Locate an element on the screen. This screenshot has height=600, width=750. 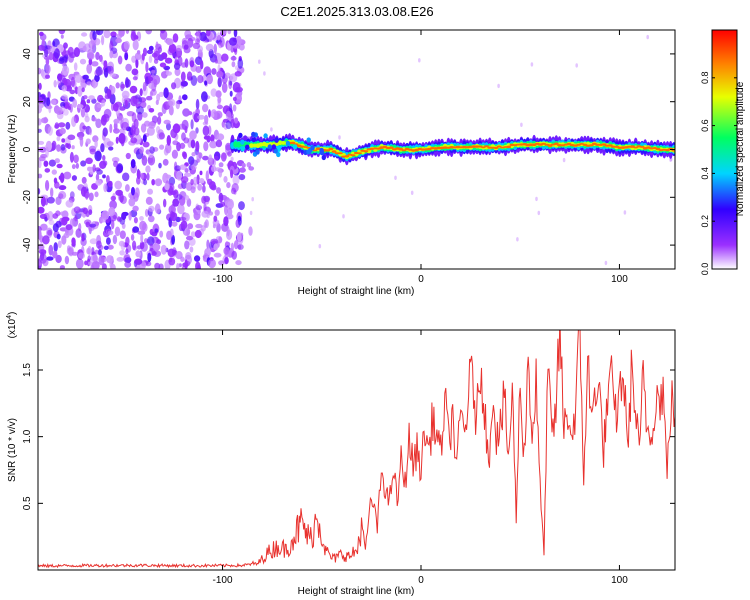
spectrogram-ytick-label: 0 is located at coordinates (27, 149).